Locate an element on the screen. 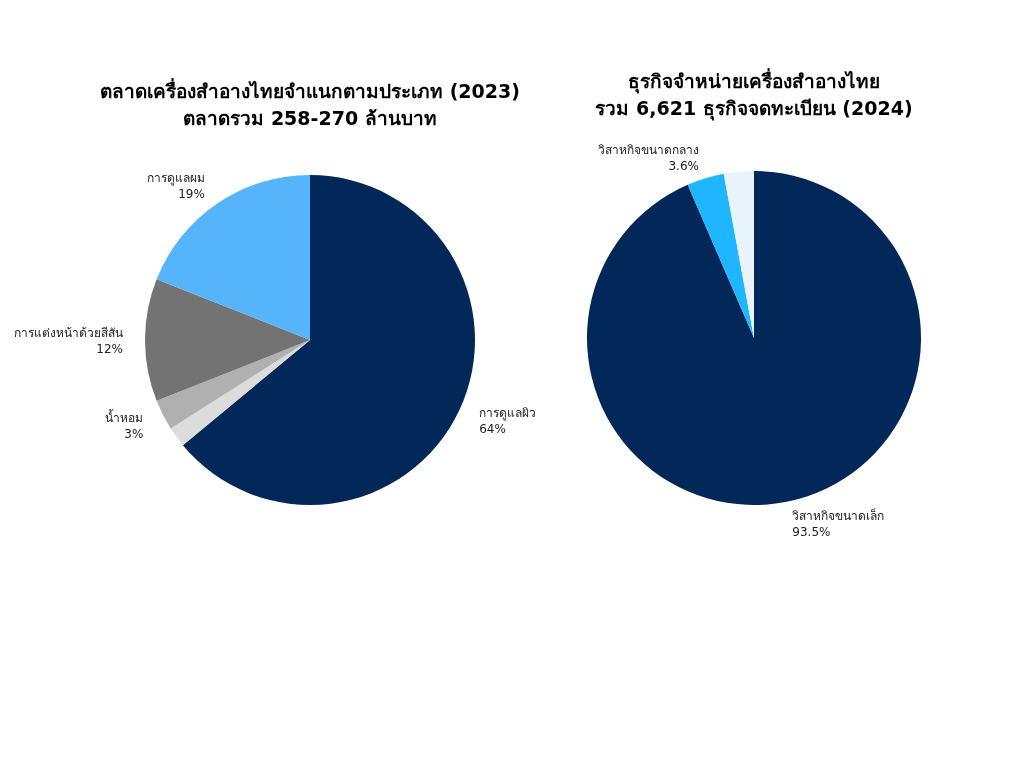  chart-title: ธุรกิจจำหน่ายเครื่องสำอางไทย is located at coordinates (754, 81).